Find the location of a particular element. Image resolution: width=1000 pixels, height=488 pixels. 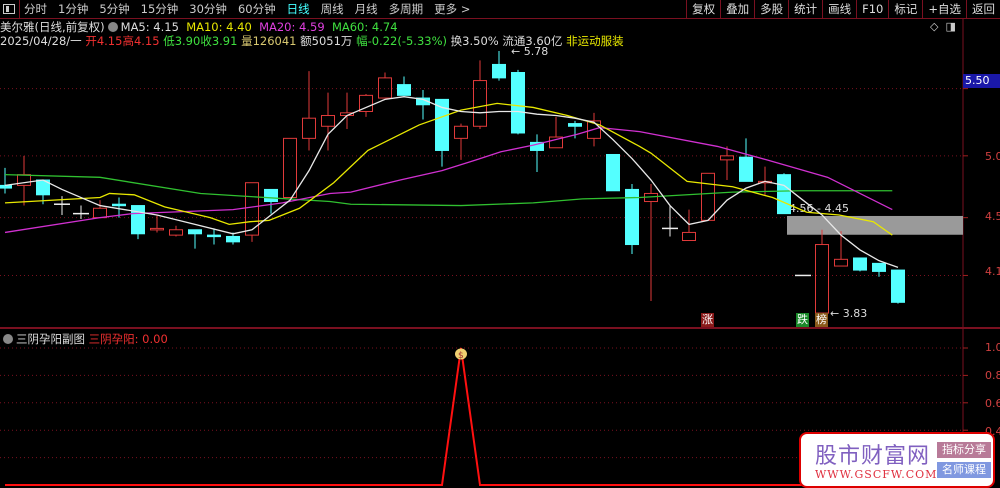

resistance-zone is located at coordinates (875, 225).